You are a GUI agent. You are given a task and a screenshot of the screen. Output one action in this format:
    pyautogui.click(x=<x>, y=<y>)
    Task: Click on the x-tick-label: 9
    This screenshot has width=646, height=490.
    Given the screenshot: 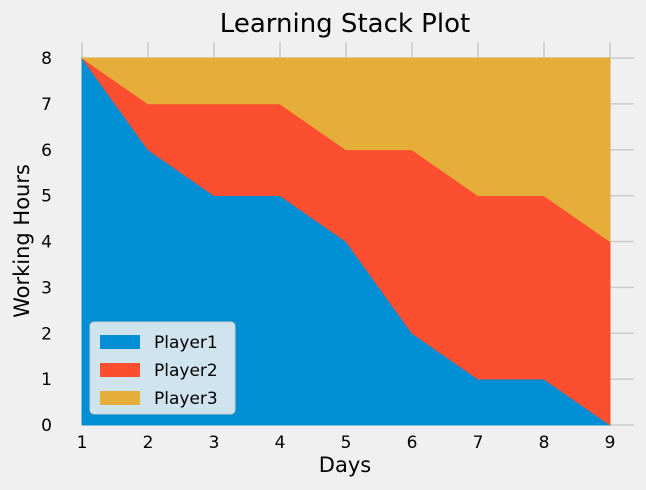 What is the action you would take?
    pyautogui.click(x=610, y=443)
    